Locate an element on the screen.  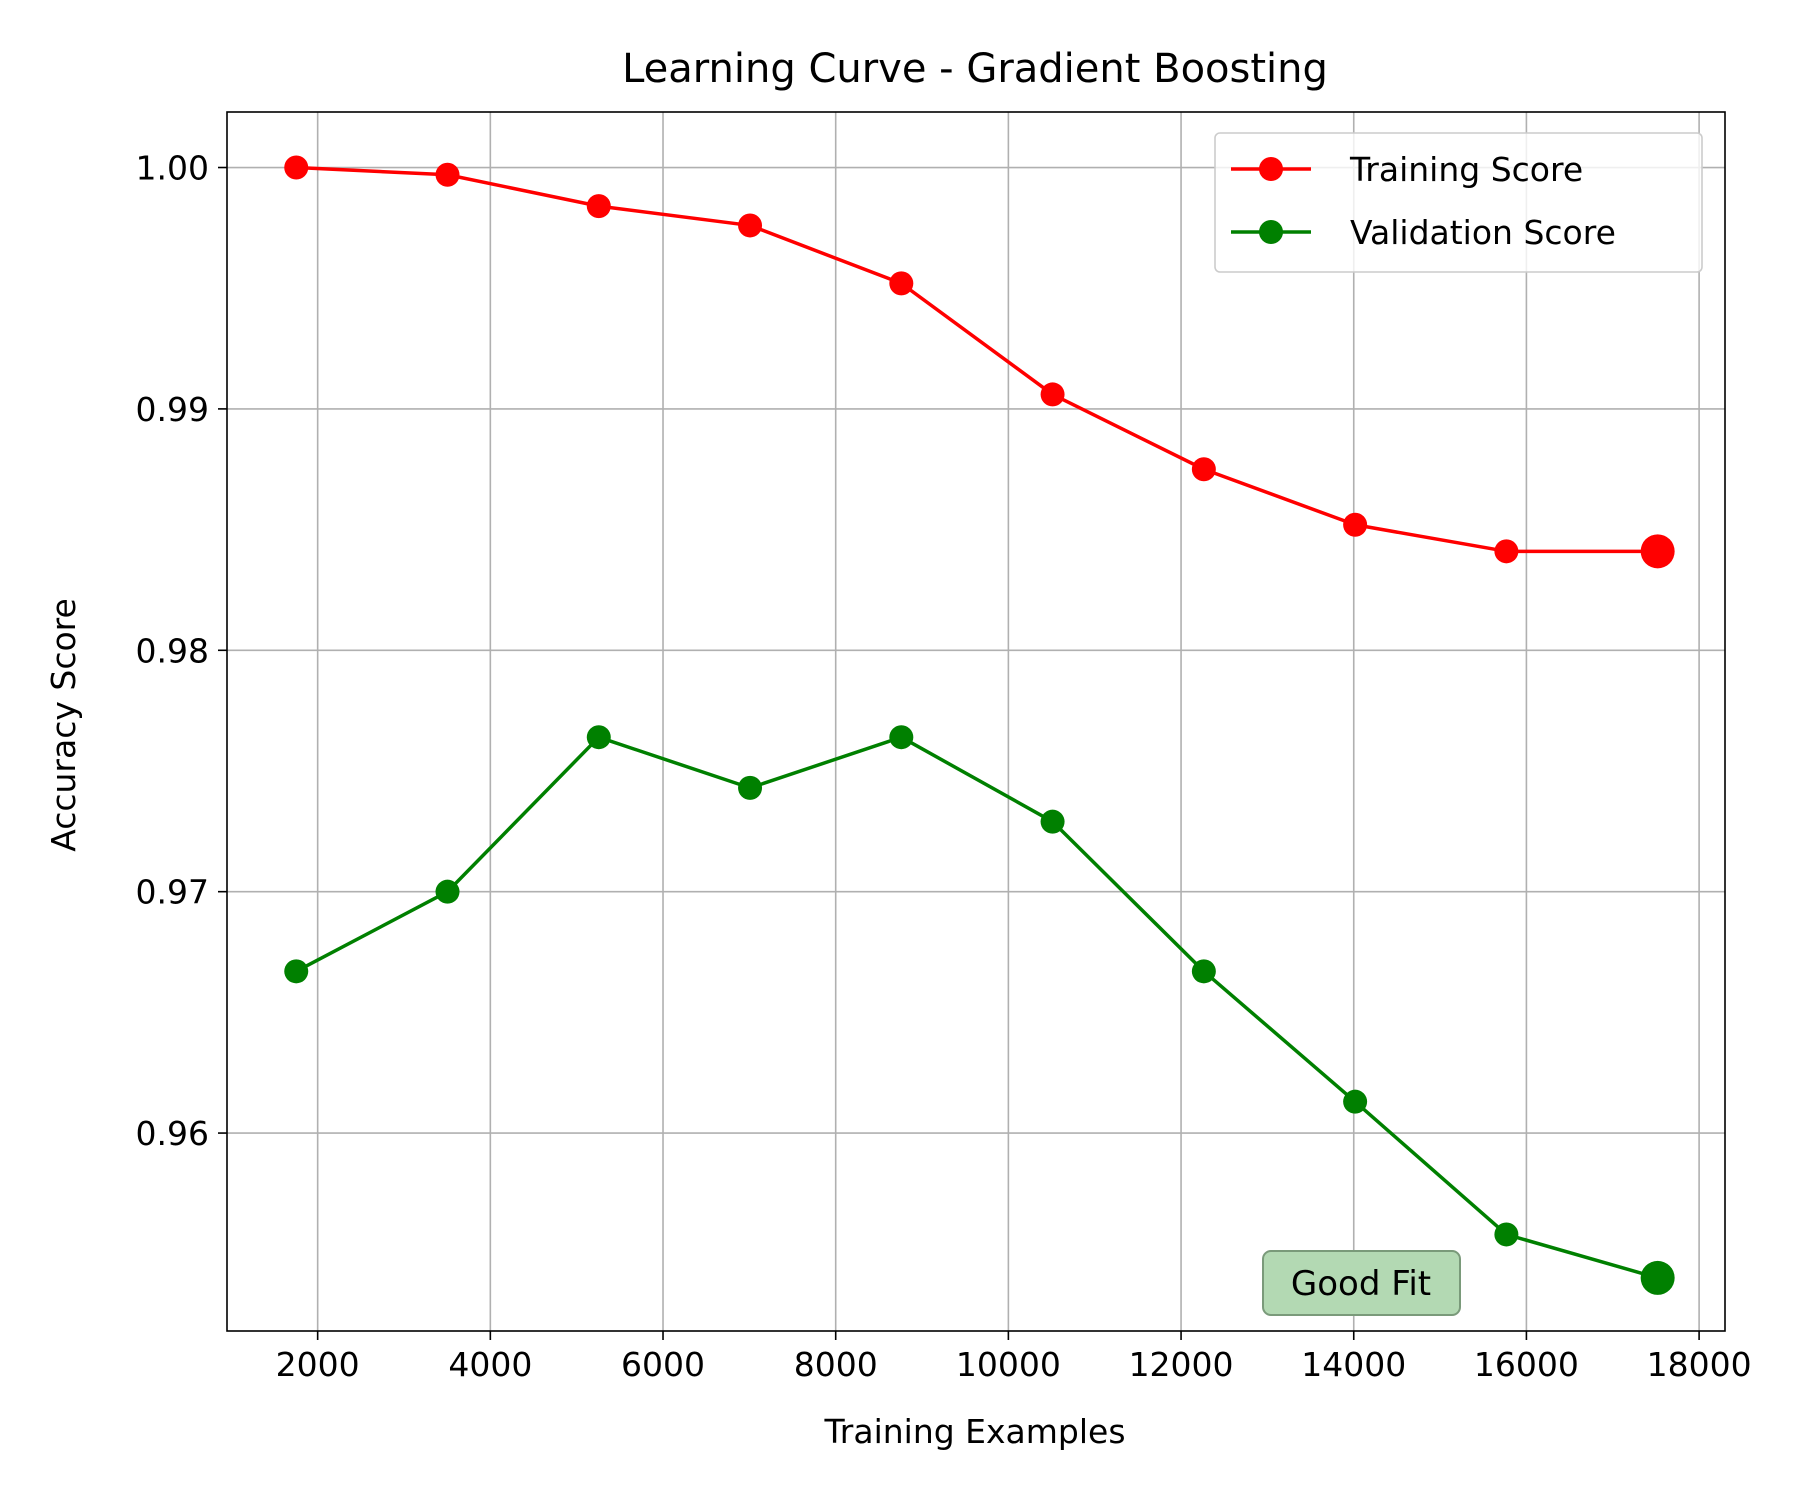
annotation-box is located at coordinates (1361, 1283).